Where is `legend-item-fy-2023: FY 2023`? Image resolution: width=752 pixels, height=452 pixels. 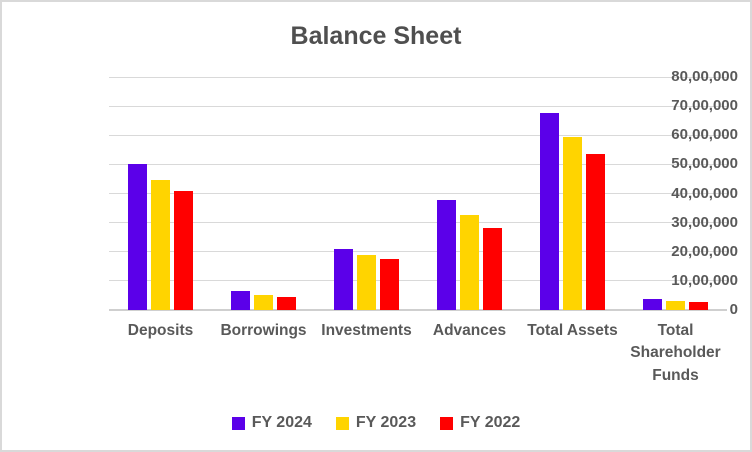
legend-item-fy-2023: FY 2023 is located at coordinates (376, 423).